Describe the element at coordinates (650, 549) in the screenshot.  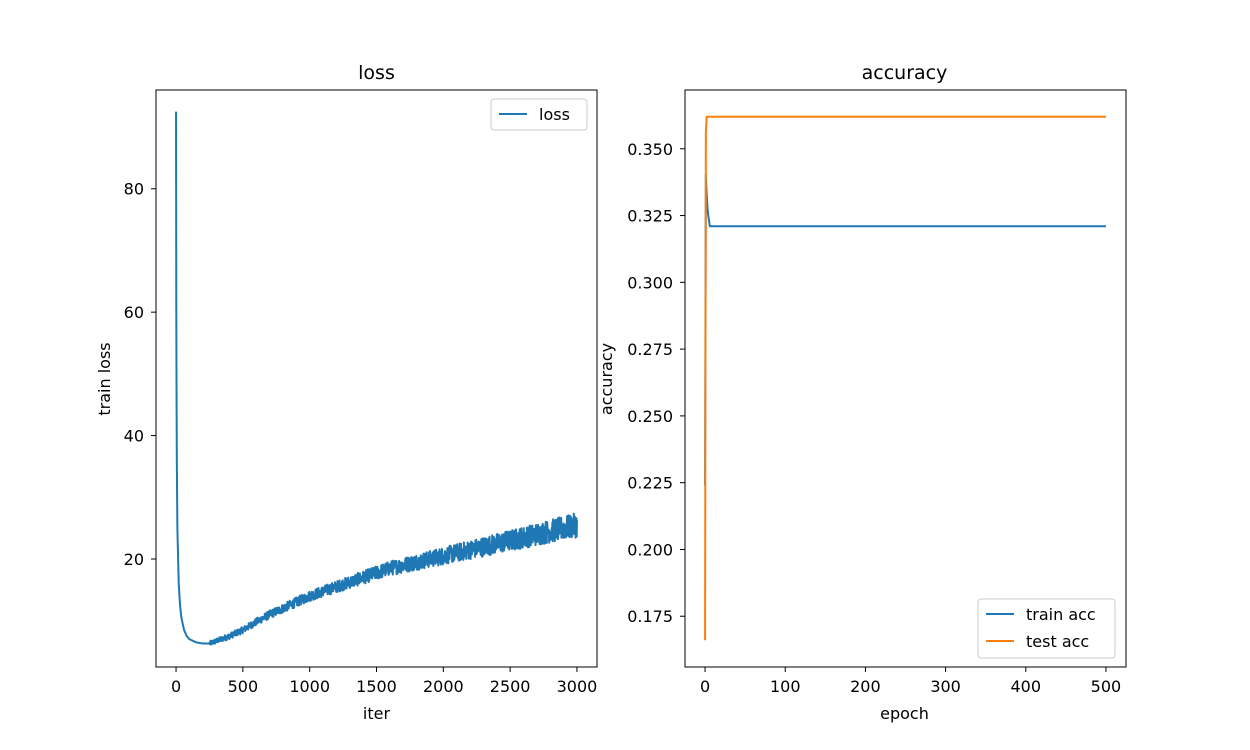
I see `accuracy-y-tick-label: 0.200` at that location.